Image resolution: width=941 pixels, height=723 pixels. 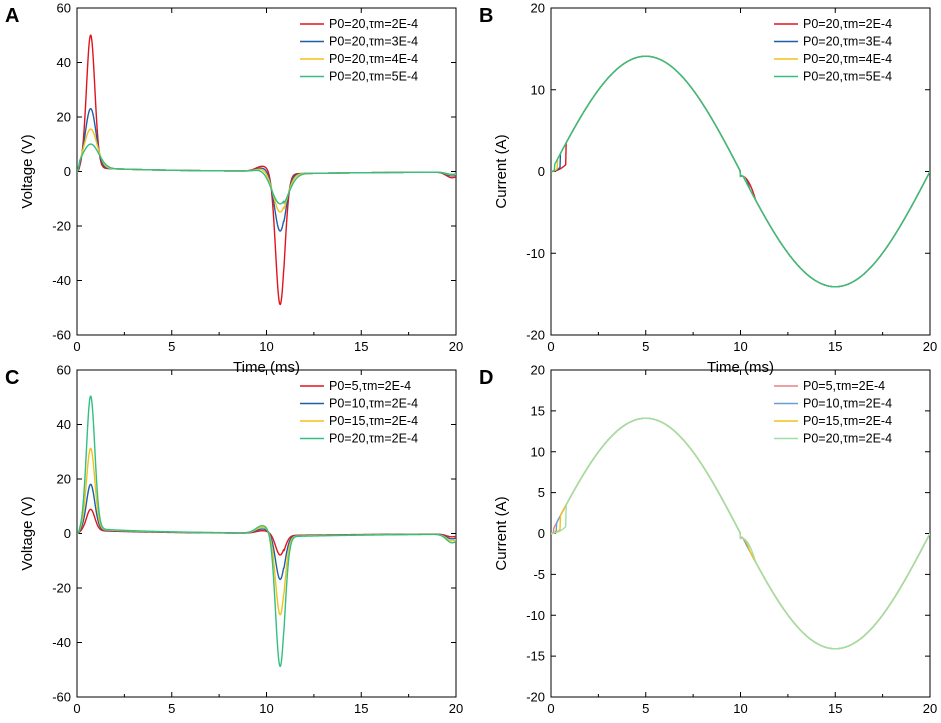 I want to click on y-tick-label: -5, so click(x=539, y=574).